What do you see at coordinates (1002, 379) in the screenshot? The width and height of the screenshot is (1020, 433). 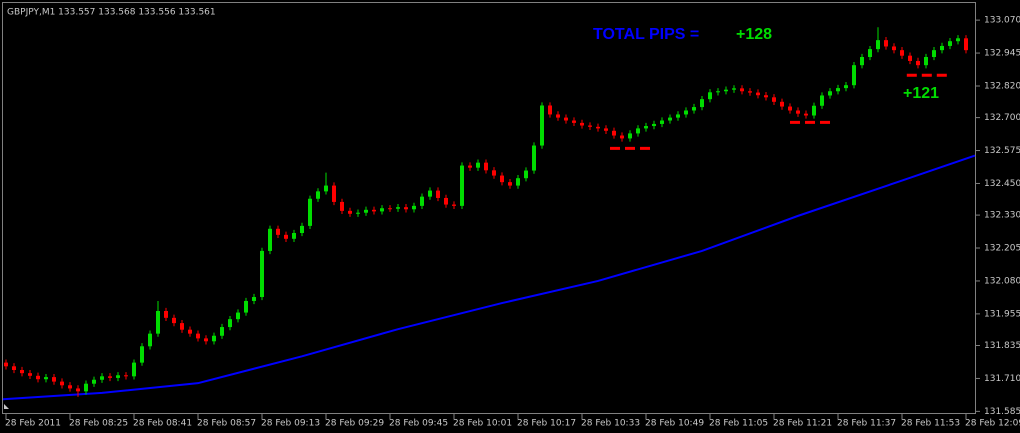 I see `y-tick-label: 131.710` at bounding box center [1002, 379].